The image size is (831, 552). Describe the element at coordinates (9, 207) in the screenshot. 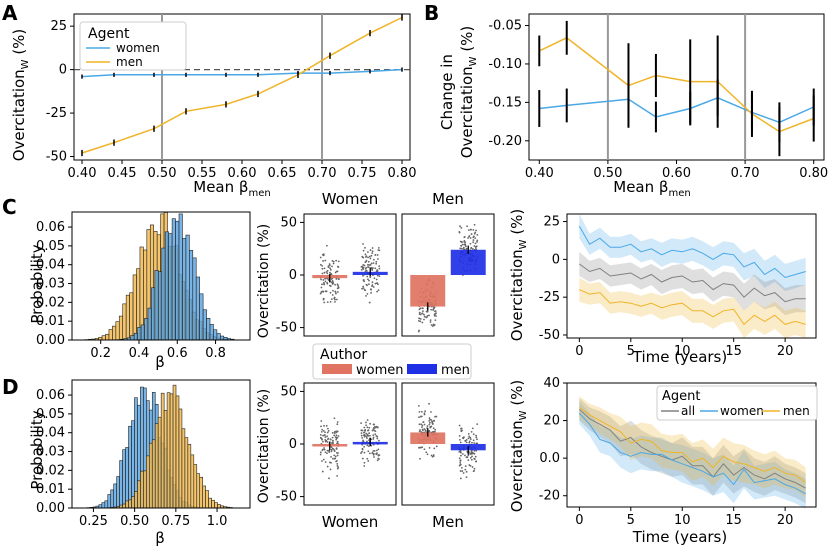

I see `panel-letter-c: C` at that location.